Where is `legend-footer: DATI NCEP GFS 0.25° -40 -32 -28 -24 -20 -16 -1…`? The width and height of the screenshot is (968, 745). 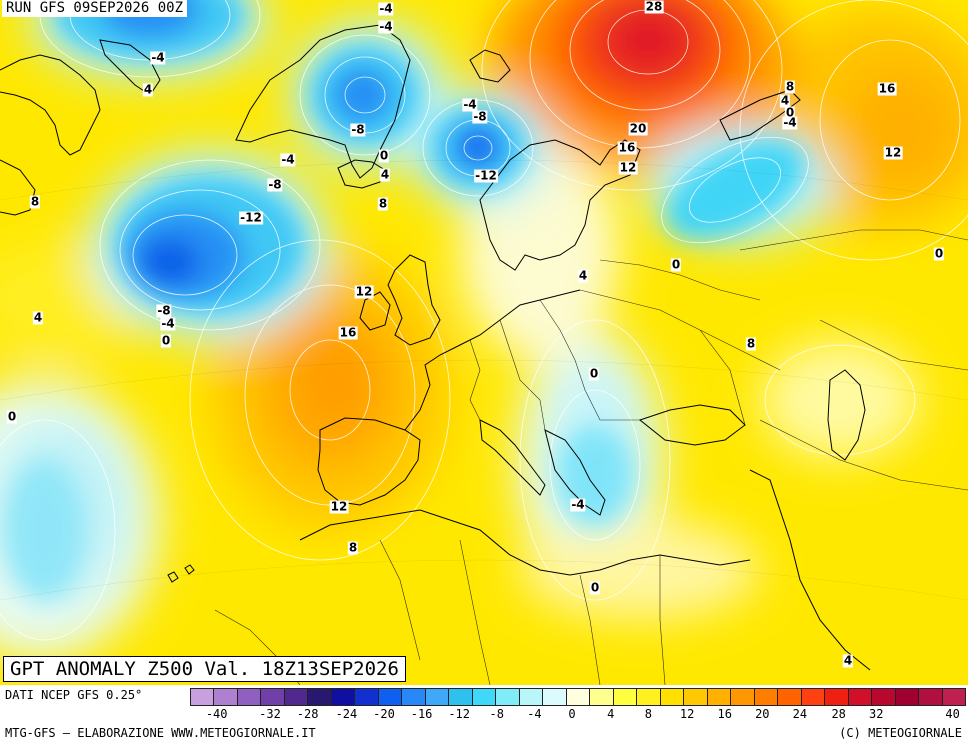 legend-footer: DATI NCEP GFS 0.25° -40 -32 -28 -24 -20 -16 -1… is located at coordinates (484, 715).